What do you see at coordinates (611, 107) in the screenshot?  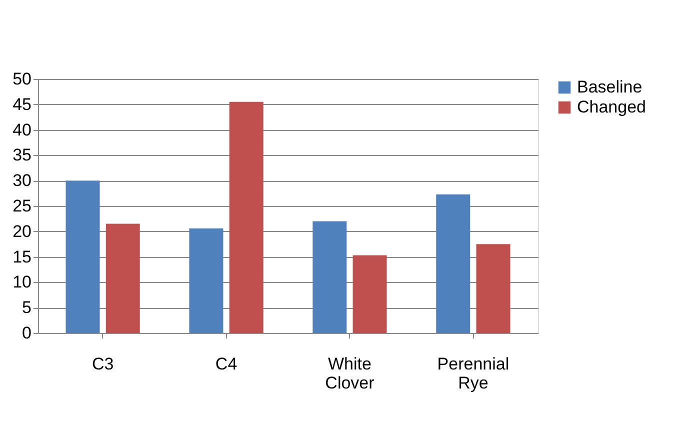 I see `legend-label: Changed` at bounding box center [611, 107].